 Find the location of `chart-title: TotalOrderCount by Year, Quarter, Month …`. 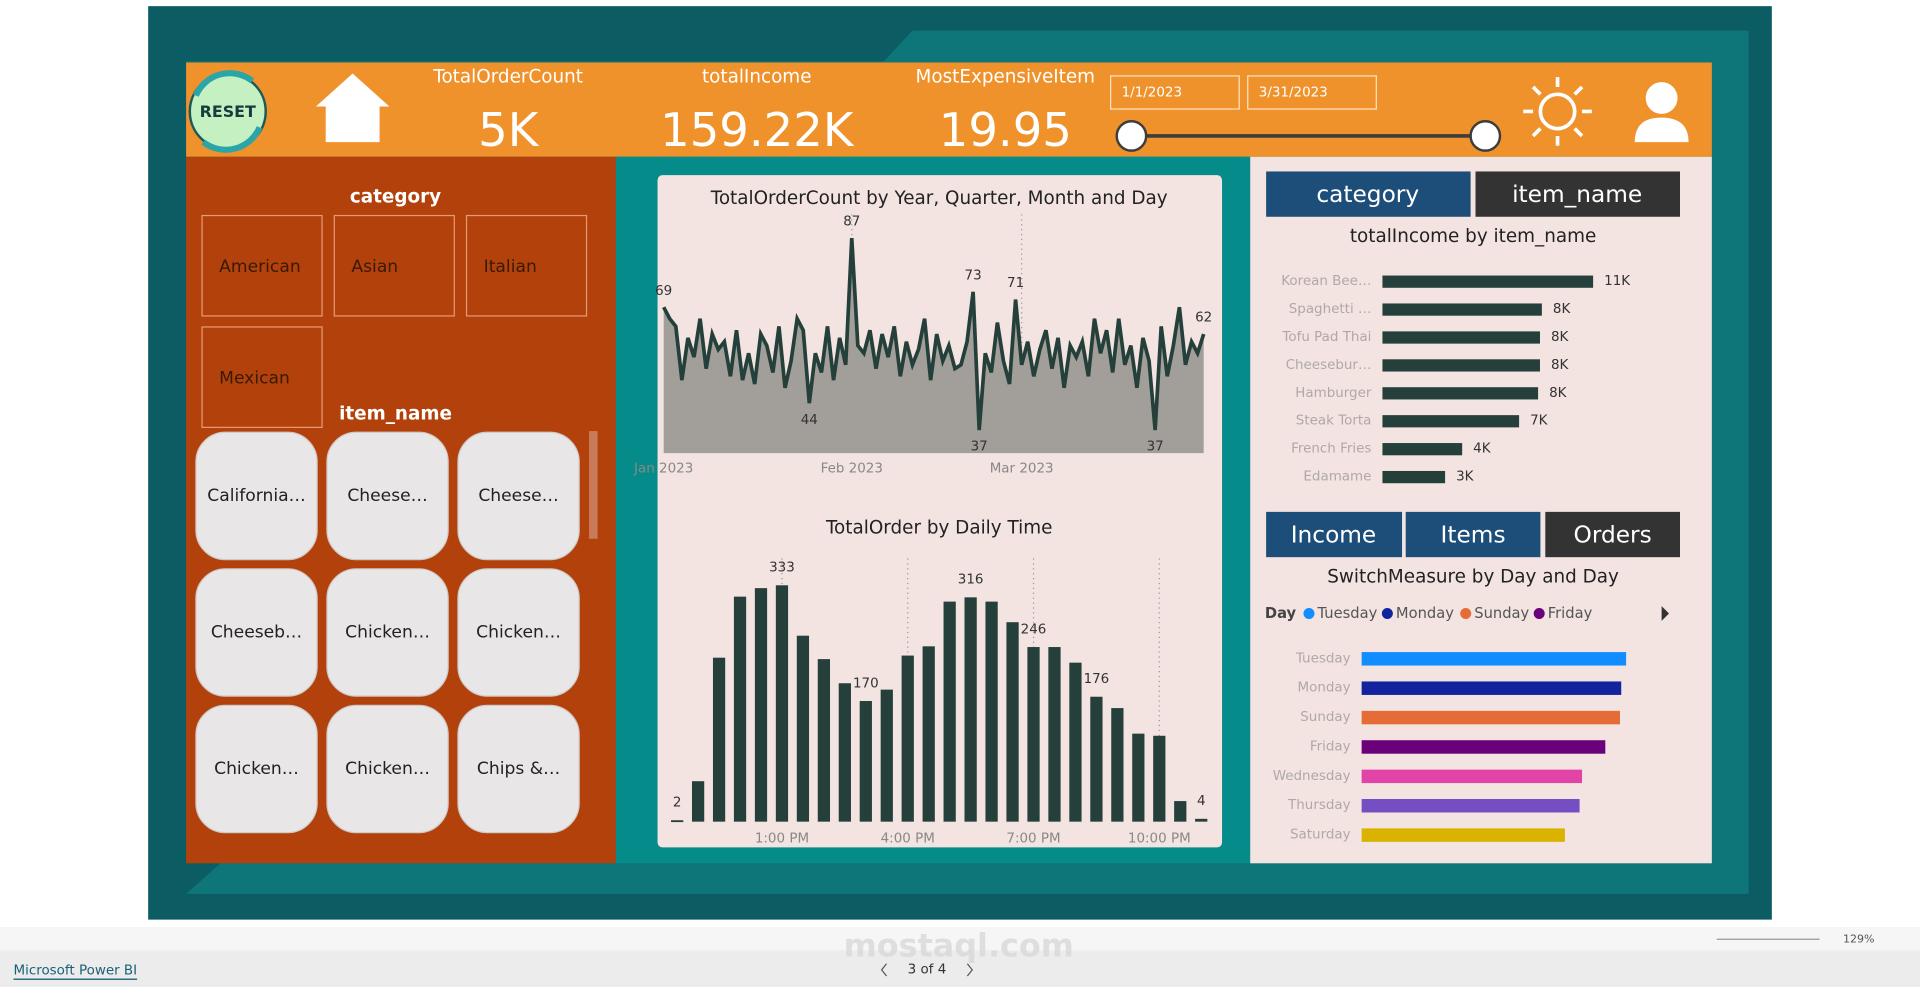

chart-title: TotalOrderCount by Year, Quarter, Month … is located at coordinates (939, 198).